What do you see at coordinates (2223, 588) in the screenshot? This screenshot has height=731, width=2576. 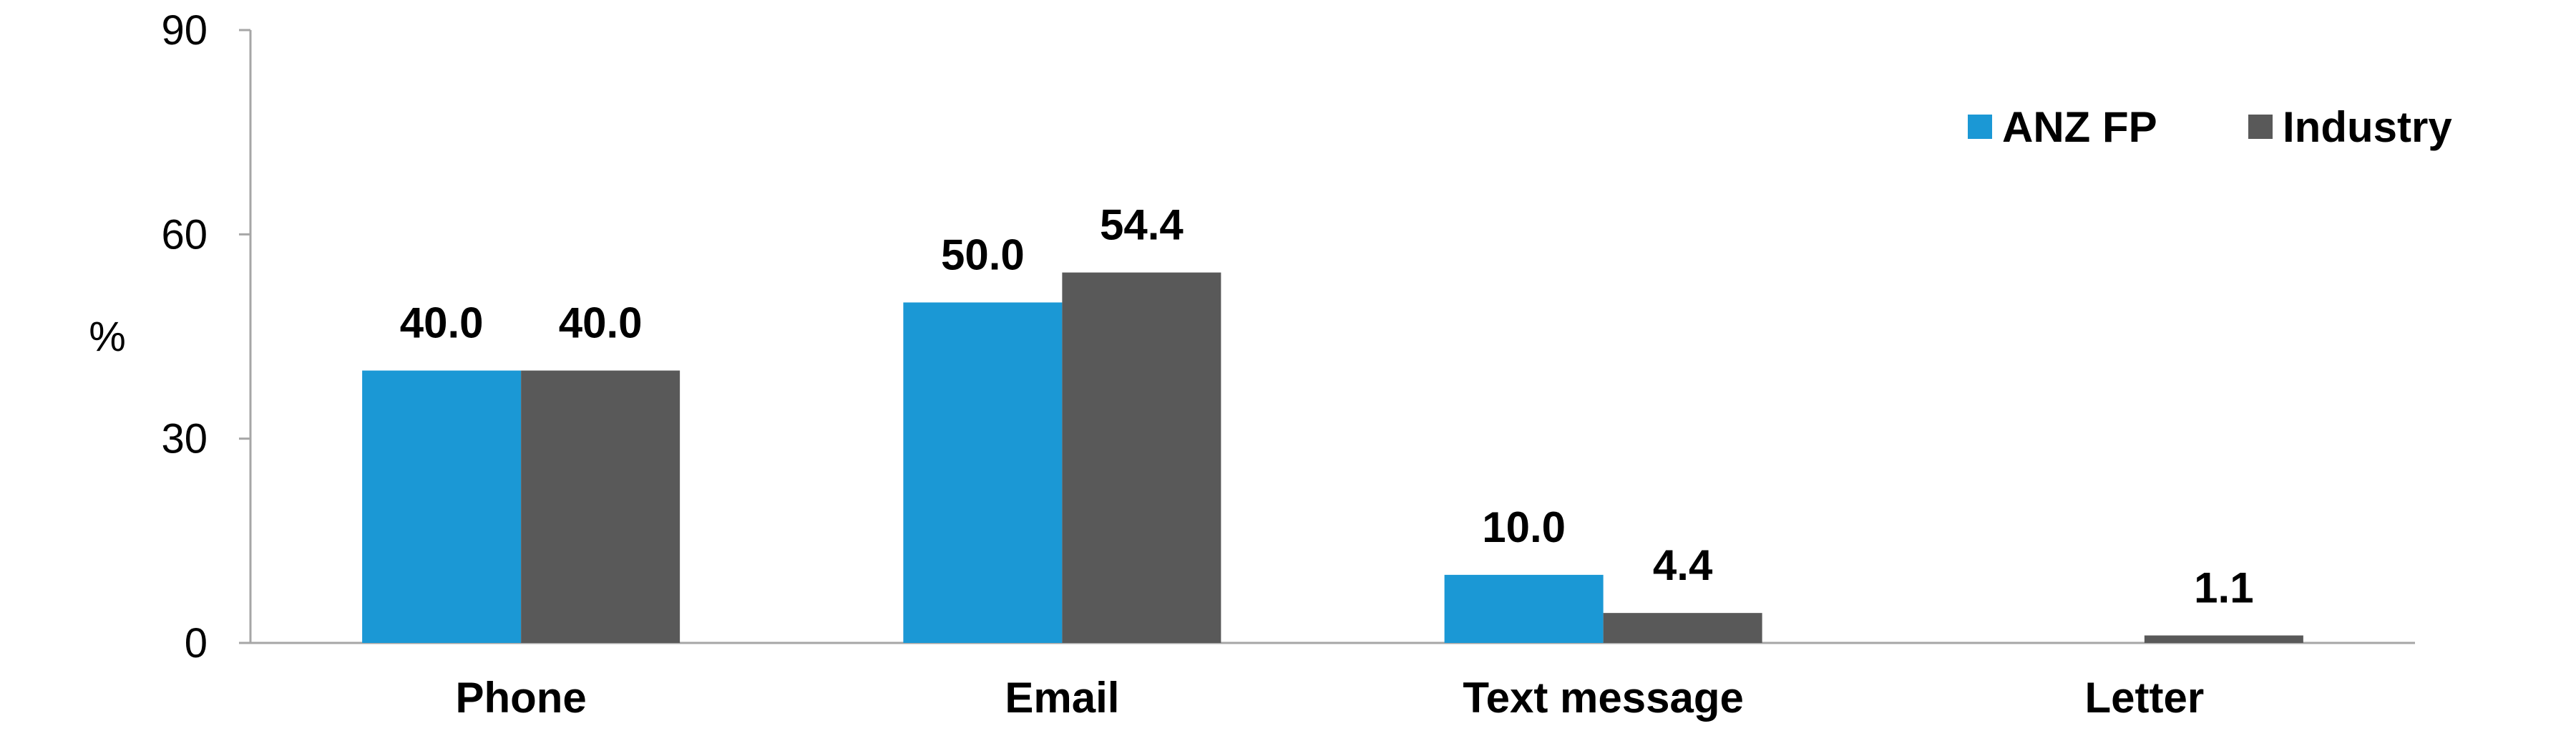 I see `data-label: 1.1` at bounding box center [2223, 588].